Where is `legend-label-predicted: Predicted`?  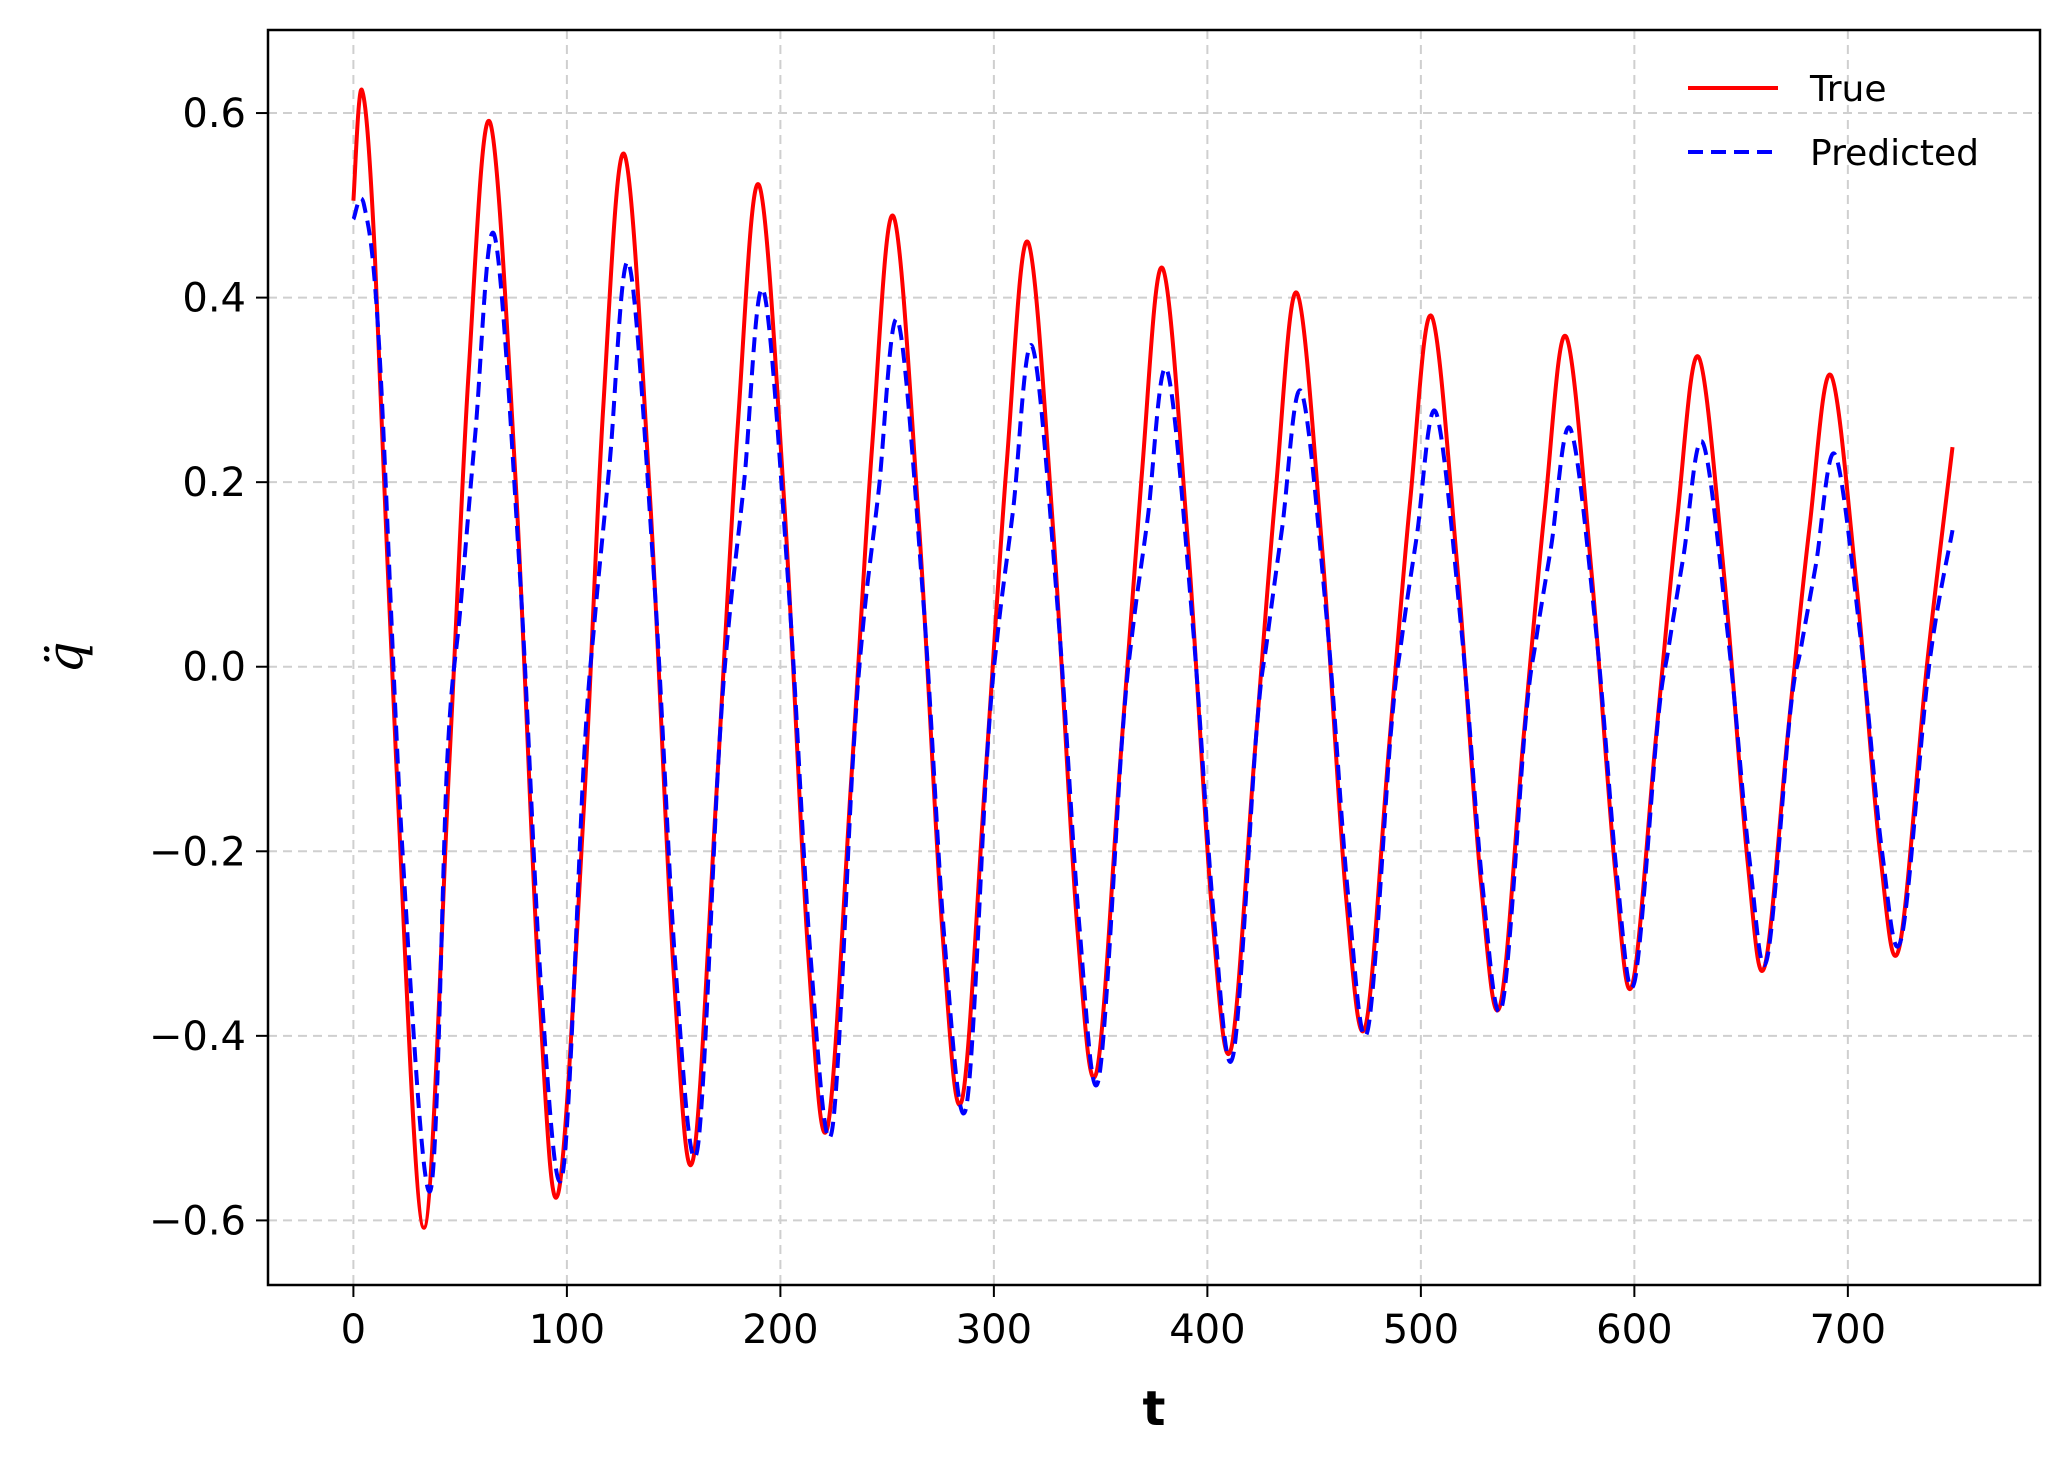
legend-label-predicted: Predicted is located at coordinates (1894, 153).